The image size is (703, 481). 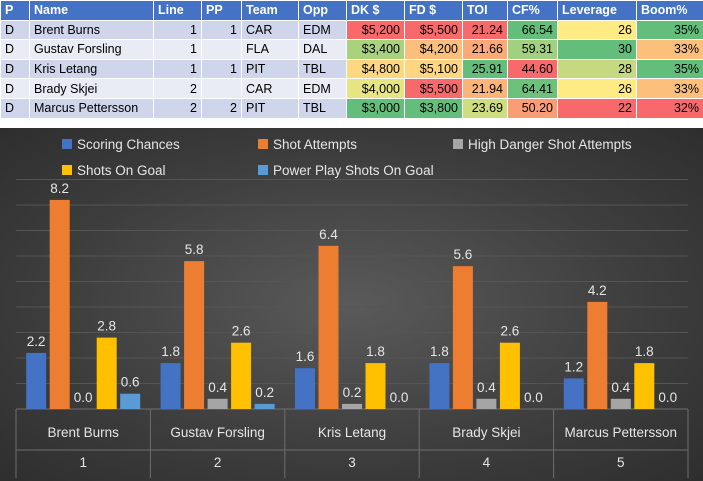 What do you see at coordinates (597, 10) in the screenshot?
I see `column-header: Leverage` at bounding box center [597, 10].